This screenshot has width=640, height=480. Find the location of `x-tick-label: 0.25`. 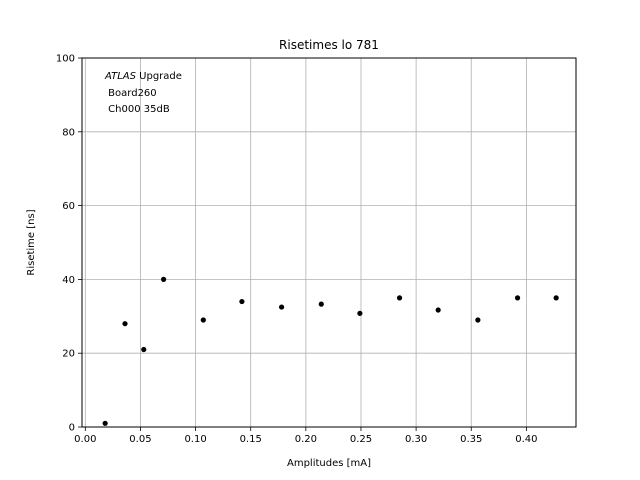

x-tick-label: 0.25 is located at coordinates (361, 439).